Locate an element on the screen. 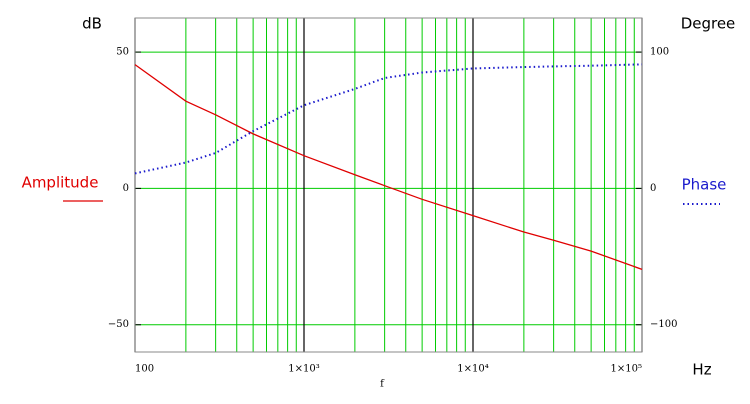 This screenshot has height=404, width=750. y-tick-label: 50 is located at coordinates (122, 52).